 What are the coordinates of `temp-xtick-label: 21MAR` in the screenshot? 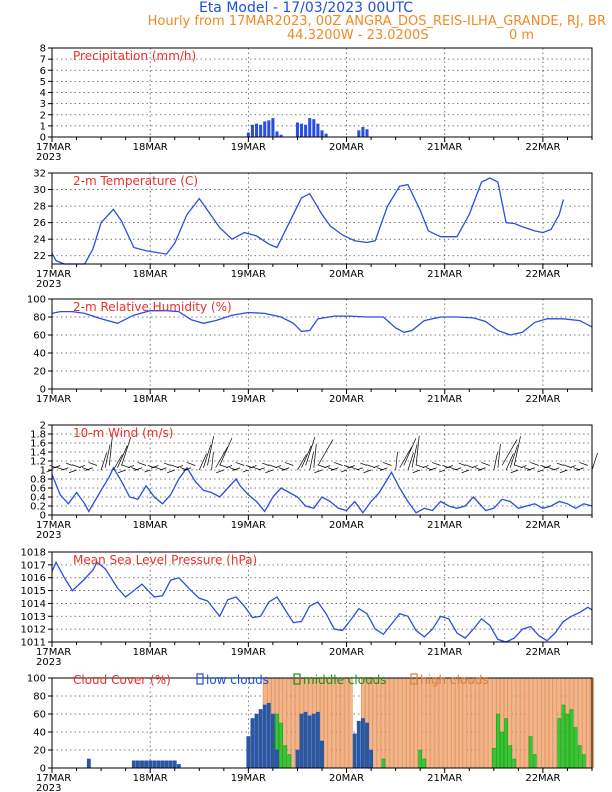 It's located at (444, 274).